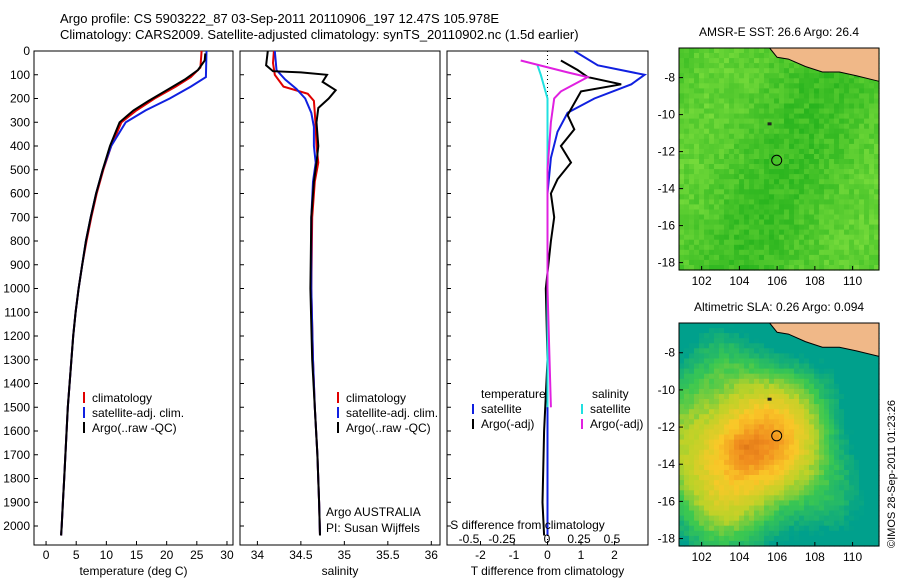 The image size is (900, 580). What do you see at coordinates (76, 555) in the screenshot?
I see `temperature-x-tick-label: 5` at bounding box center [76, 555].